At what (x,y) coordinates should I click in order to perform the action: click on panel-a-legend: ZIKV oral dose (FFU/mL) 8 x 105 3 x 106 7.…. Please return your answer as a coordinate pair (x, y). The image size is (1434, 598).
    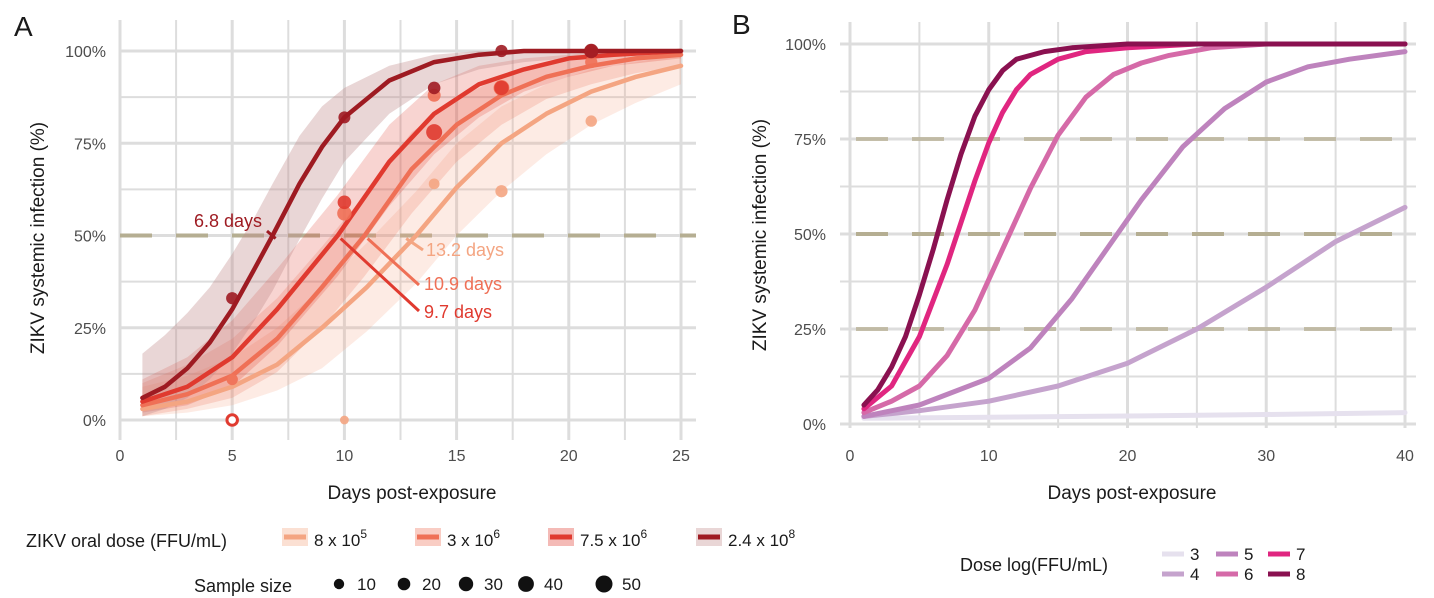
    Looking at the image, I should click on (411, 561).